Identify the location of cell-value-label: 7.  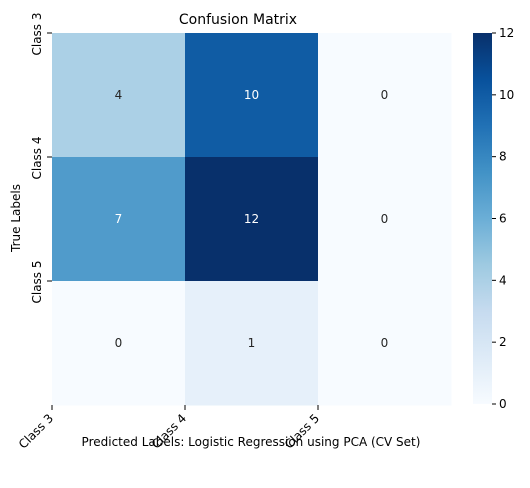
(119, 219).